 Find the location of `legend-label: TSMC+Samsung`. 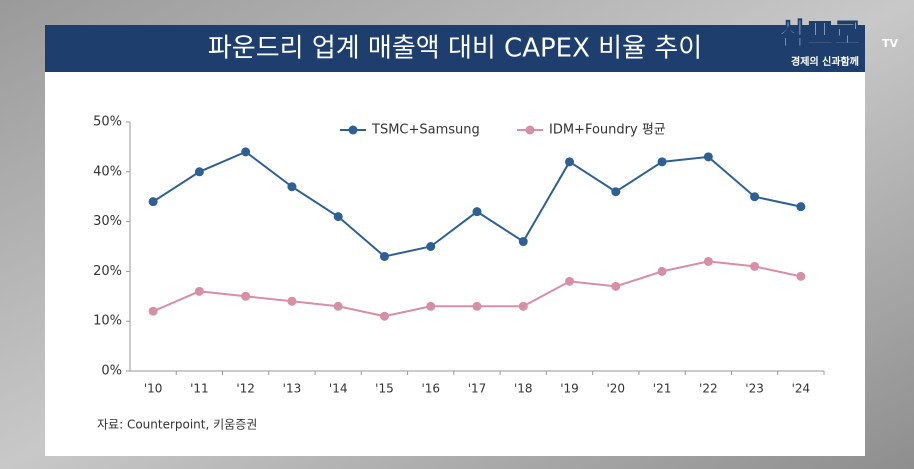

legend-label: TSMC+Samsung is located at coordinates (425, 130).